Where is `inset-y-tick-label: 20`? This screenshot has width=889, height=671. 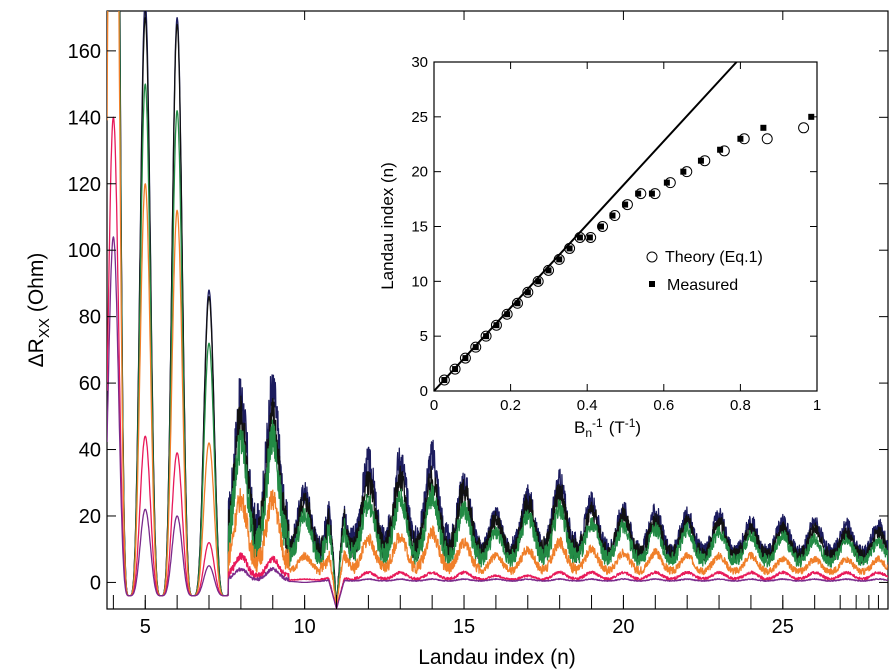
inset-y-tick-label: 20 is located at coordinates (419, 172).